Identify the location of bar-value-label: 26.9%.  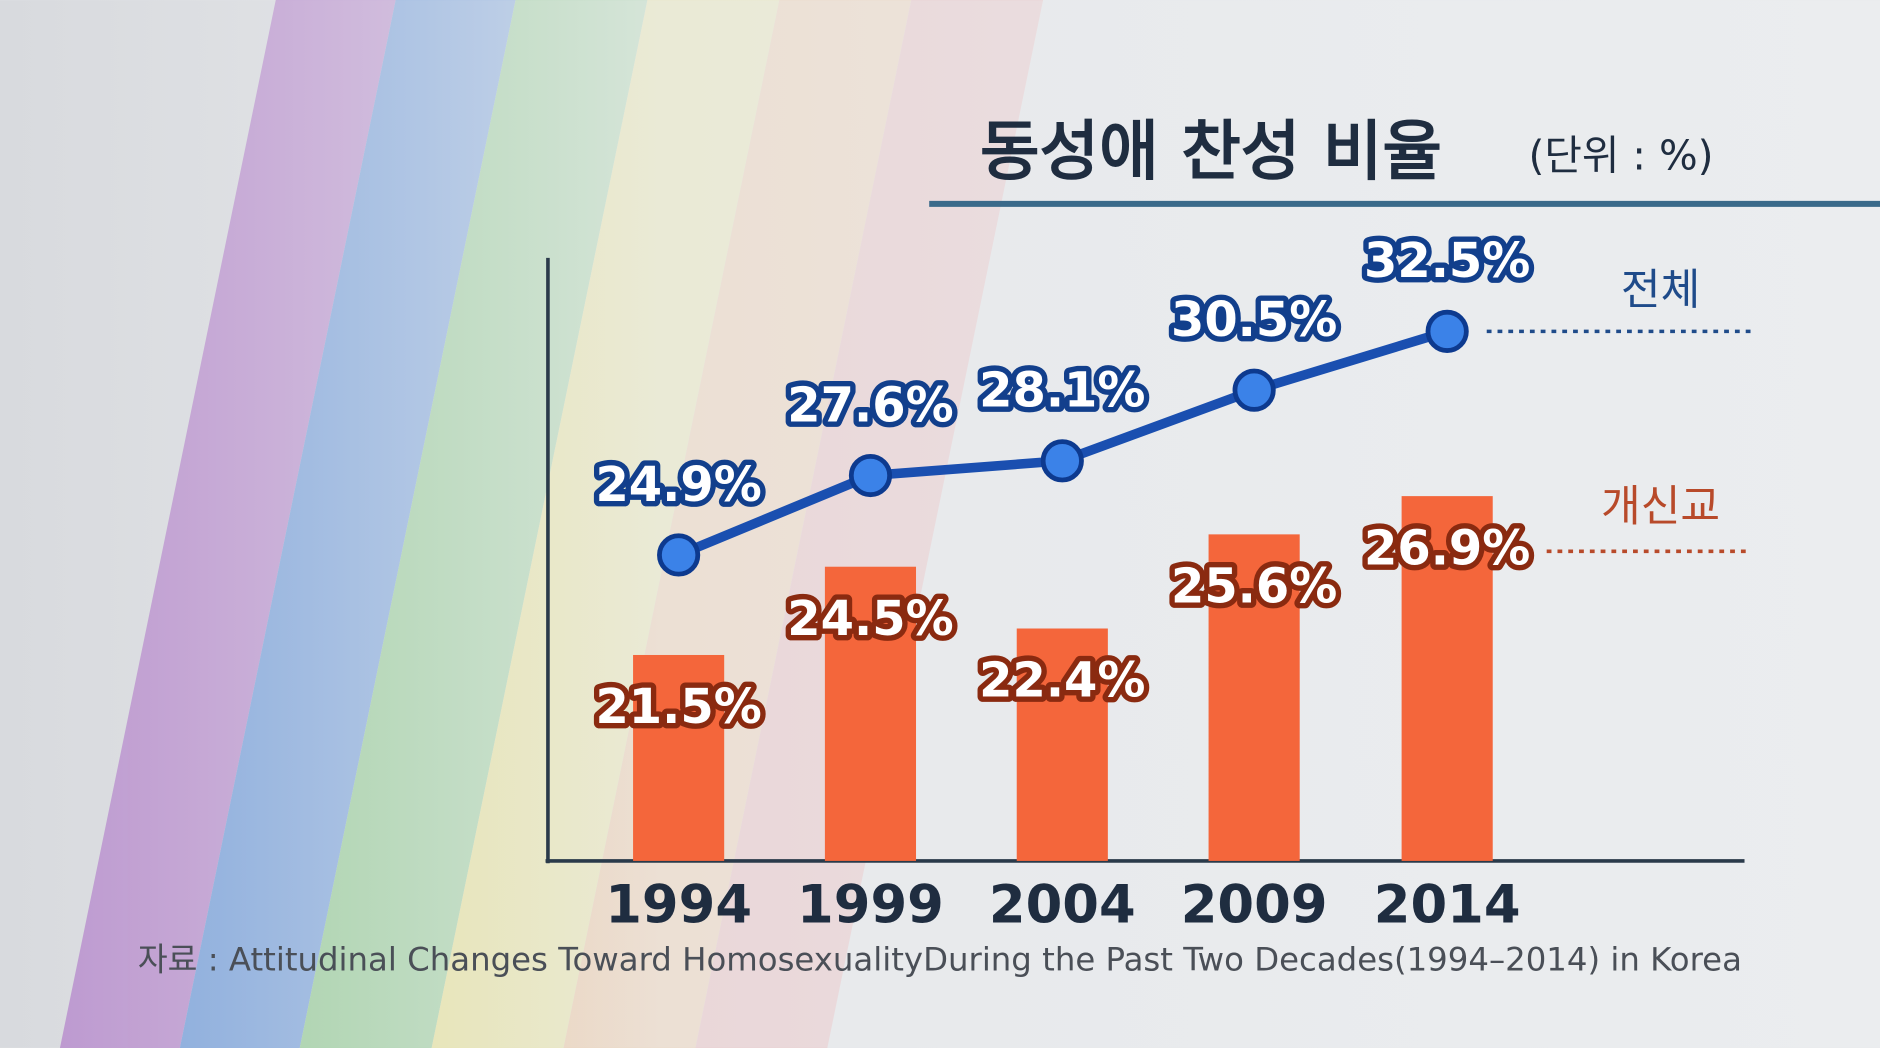
(1447, 548).